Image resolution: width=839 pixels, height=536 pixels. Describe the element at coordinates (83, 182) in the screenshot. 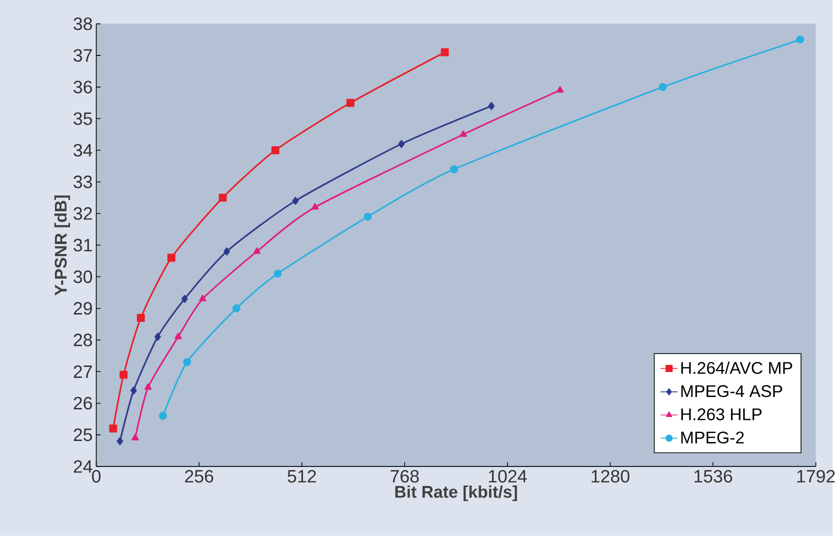

I see `y-tick-label: 33` at that location.